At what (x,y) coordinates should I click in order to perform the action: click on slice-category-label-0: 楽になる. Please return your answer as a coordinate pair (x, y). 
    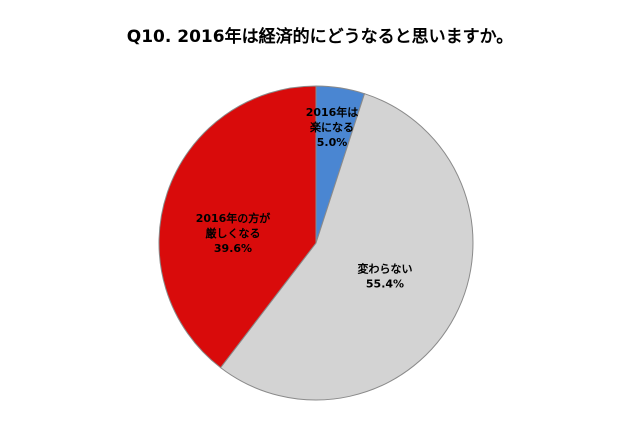
    Looking at the image, I should click on (331, 127).